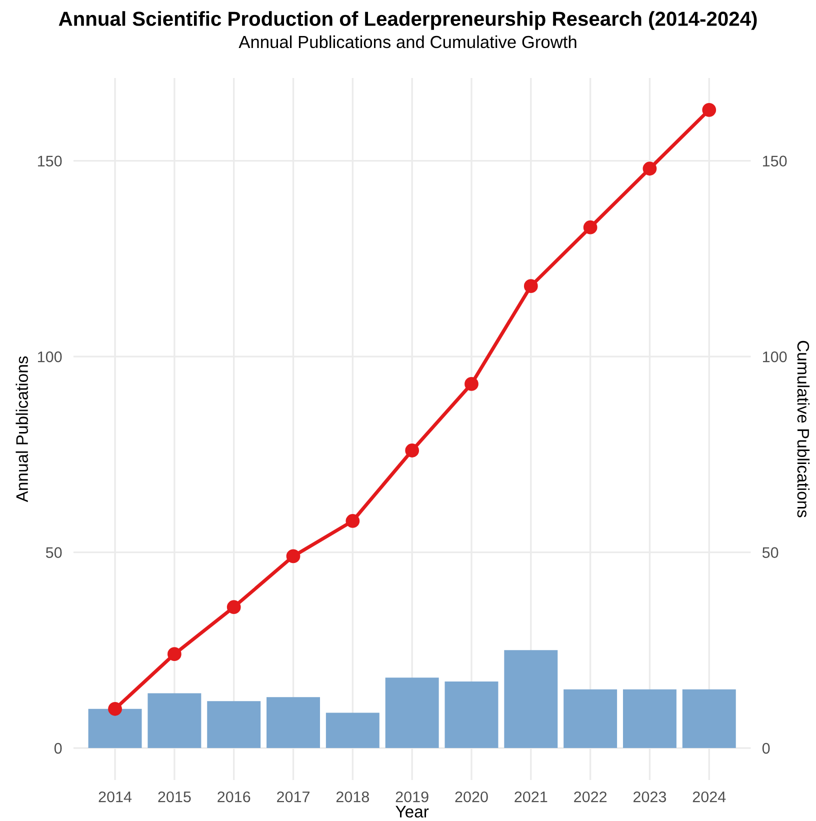 This screenshot has width=816, height=821. Describe the element at coordinates (293, 796) in the screenshot. I see `x-tick-label: 2017` at that location.